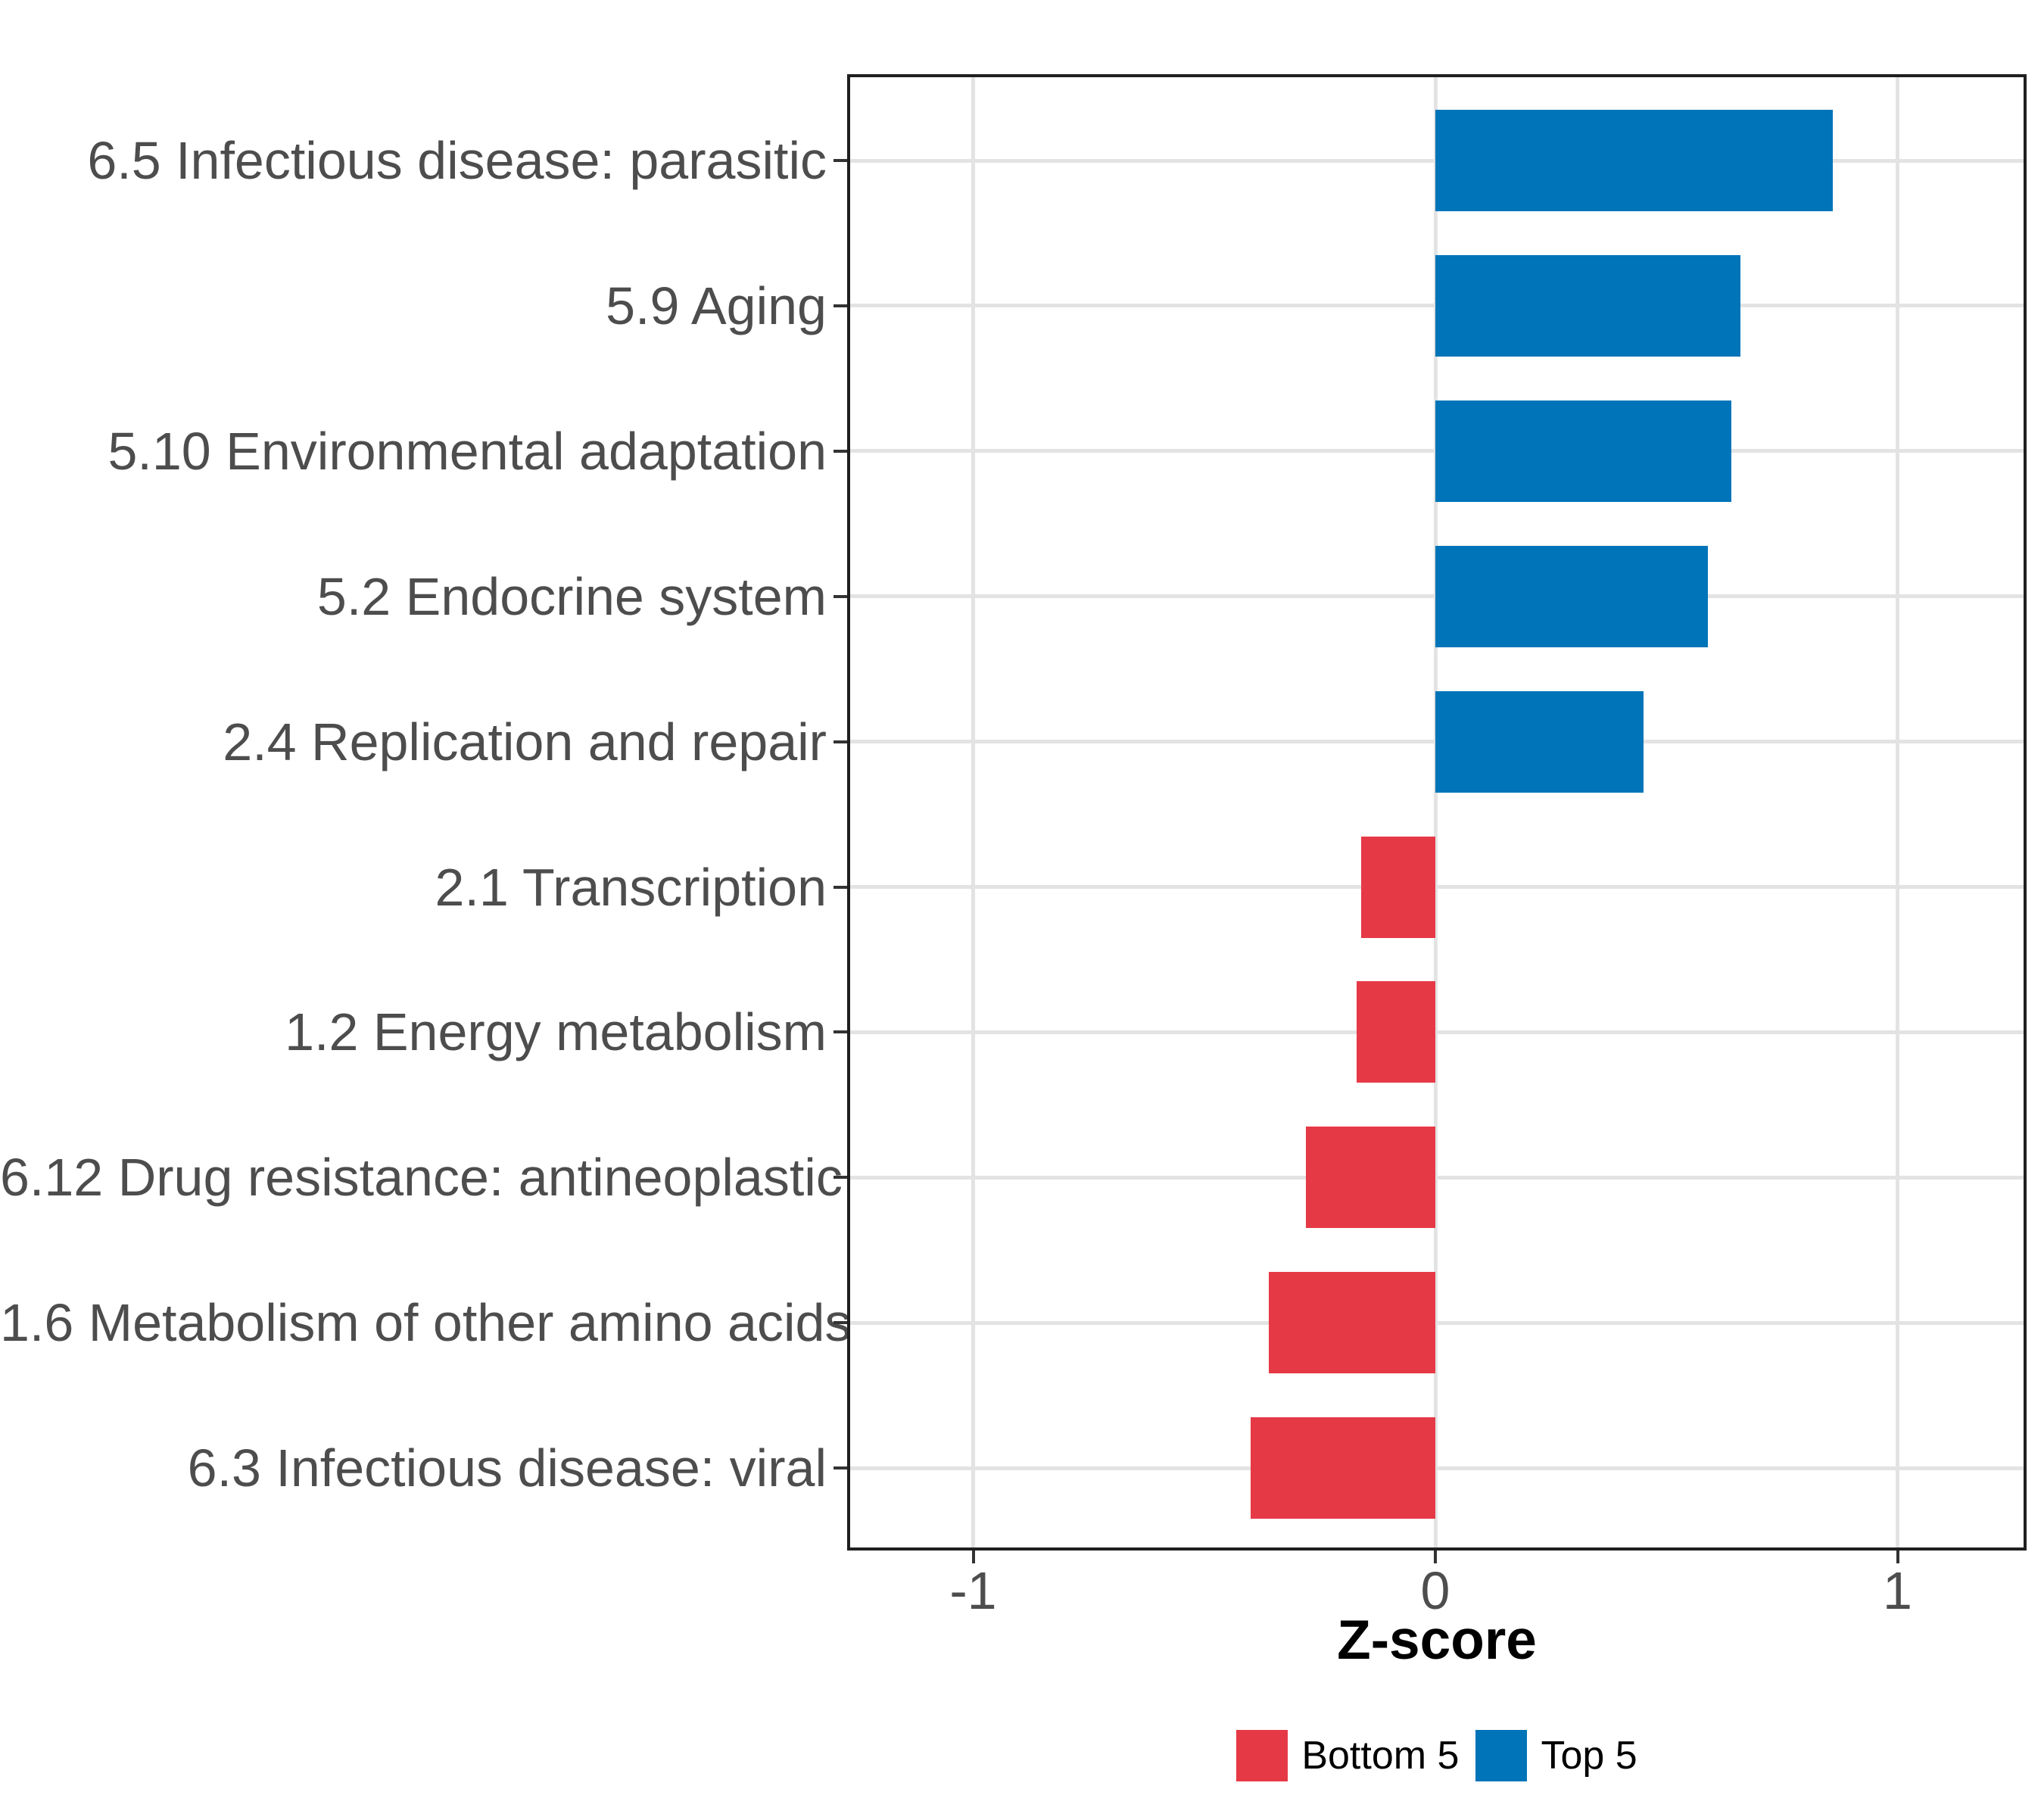 The height and width of the screenshot is (1817, 2044). What do you see at coordinates (556, 1032) in the screenshot?
I see `category-label: 1.2 Energy metabolism` at bounding box center [556, 1032].